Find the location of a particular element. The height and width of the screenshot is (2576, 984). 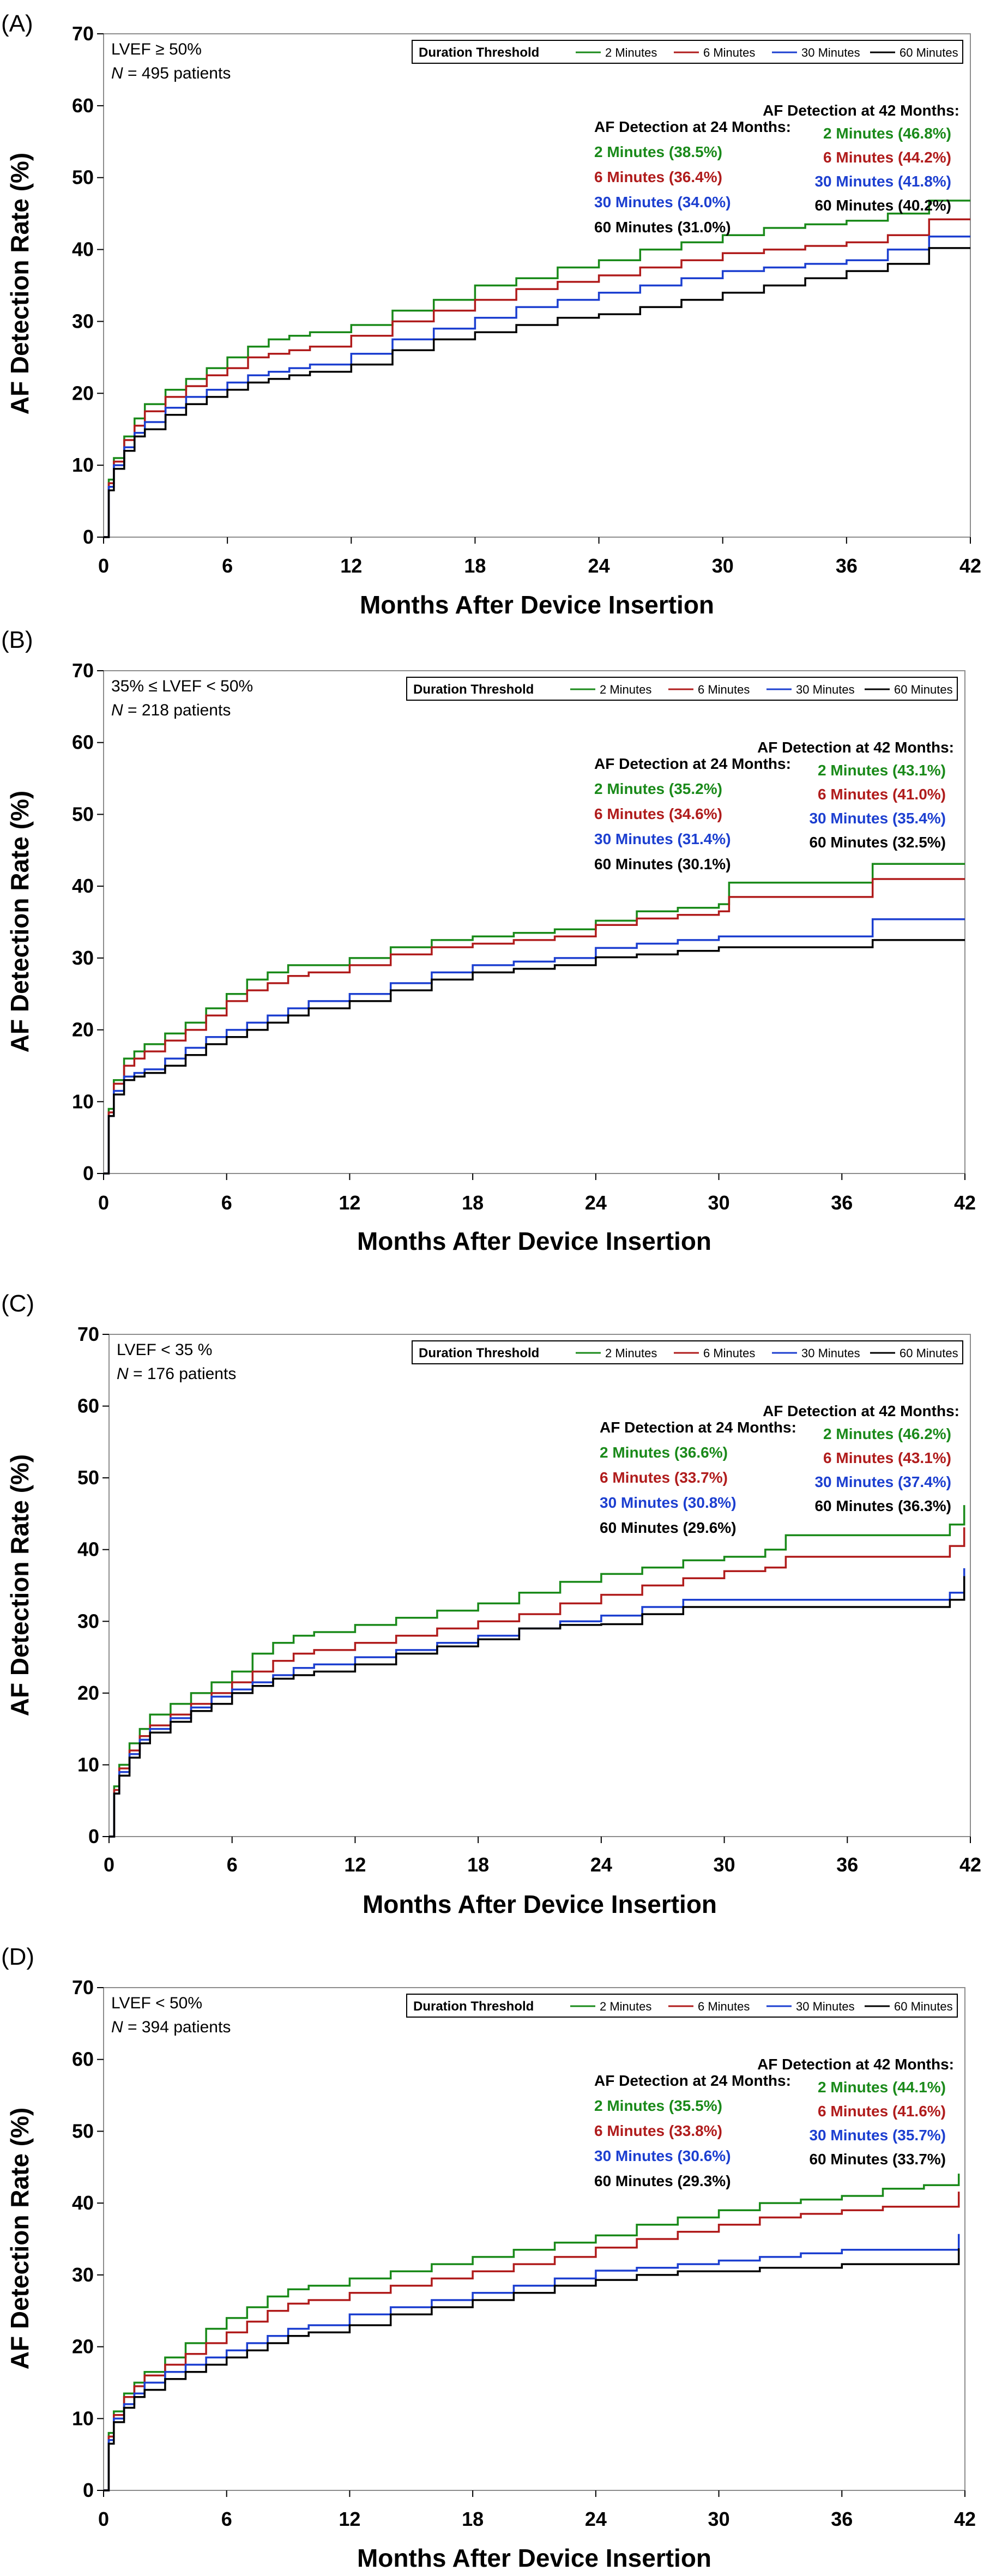

series-line-2min is located at coordinates (537, 1671).